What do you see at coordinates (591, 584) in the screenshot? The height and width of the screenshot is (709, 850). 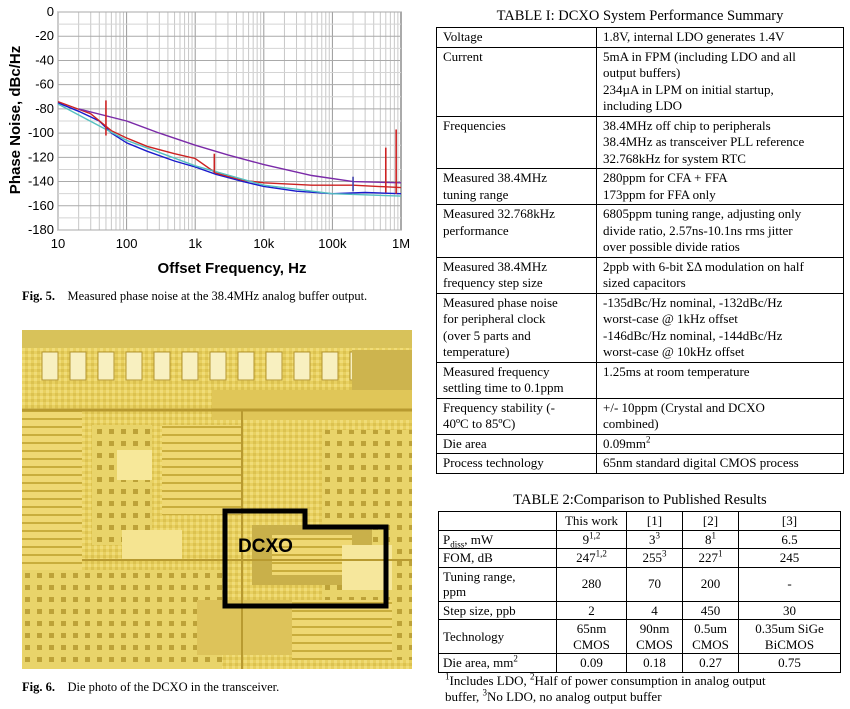 I see `table-cell: 280` at bounding box center [591, 584].